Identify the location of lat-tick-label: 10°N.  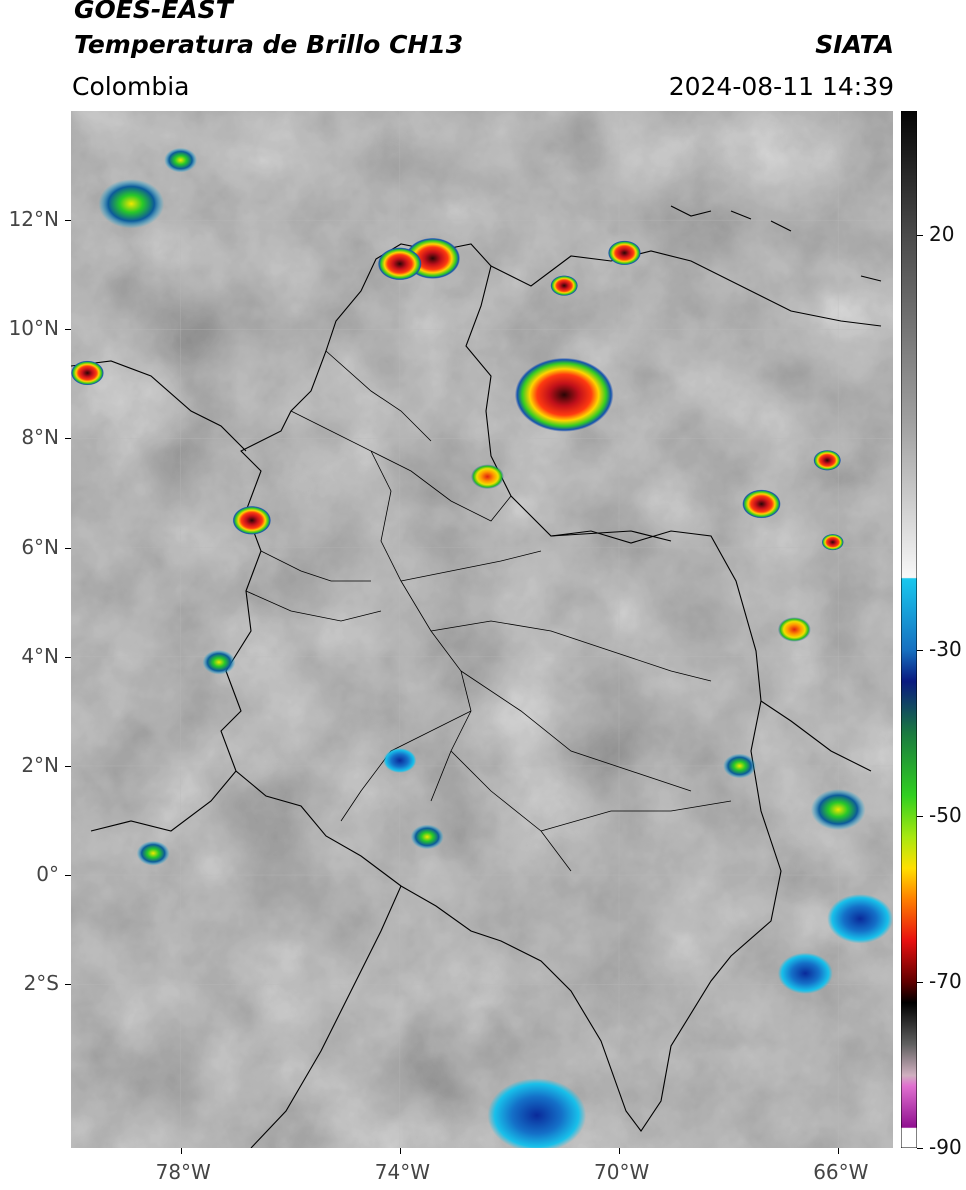
(33, 328).